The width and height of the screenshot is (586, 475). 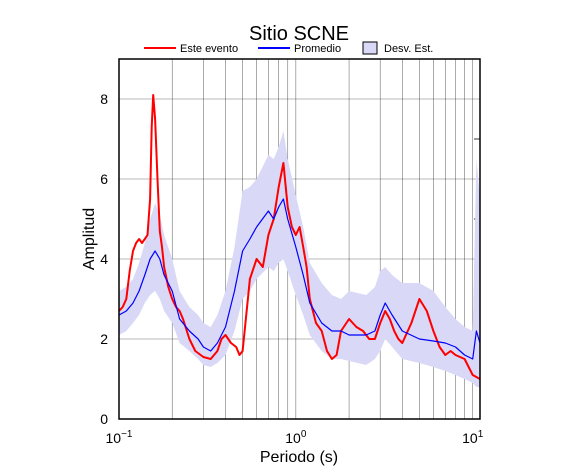 I want to click on y-axis-label: Amplitud, so click(x=89, y=239).